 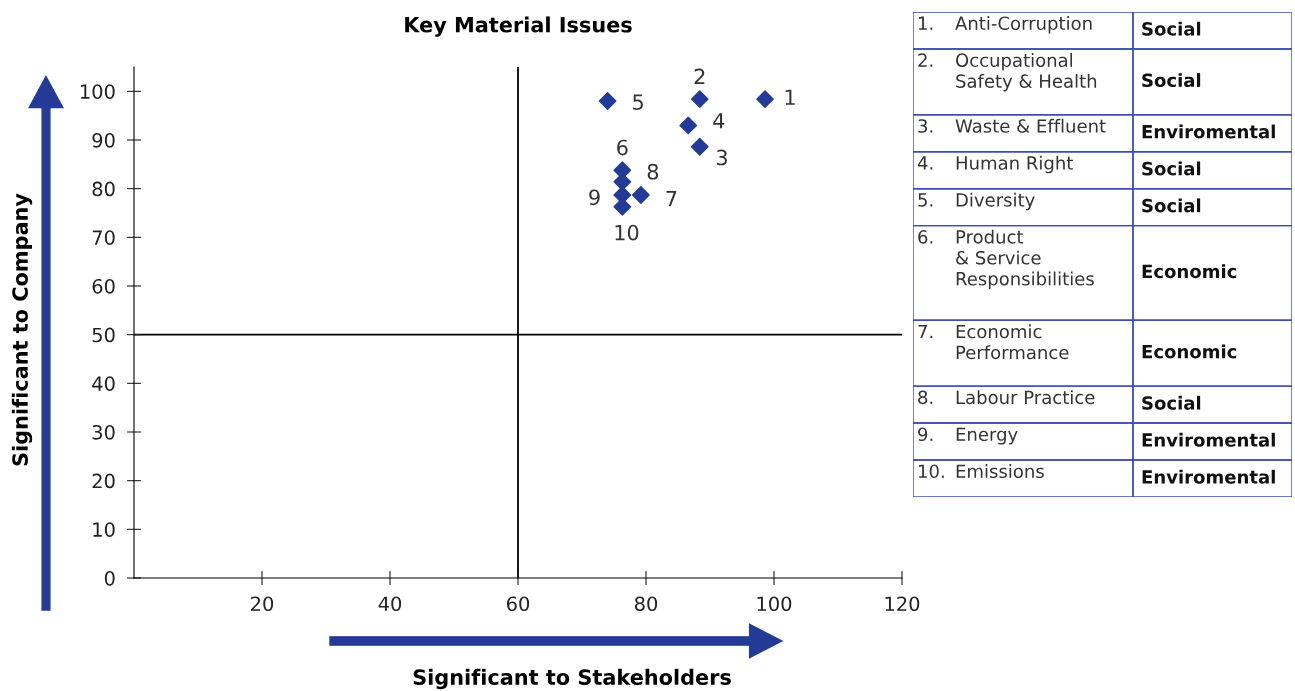 What do you see at coordinates (719, 121) in the screenshot?
I see `annotation: 4` at bounding box center [719, 121].